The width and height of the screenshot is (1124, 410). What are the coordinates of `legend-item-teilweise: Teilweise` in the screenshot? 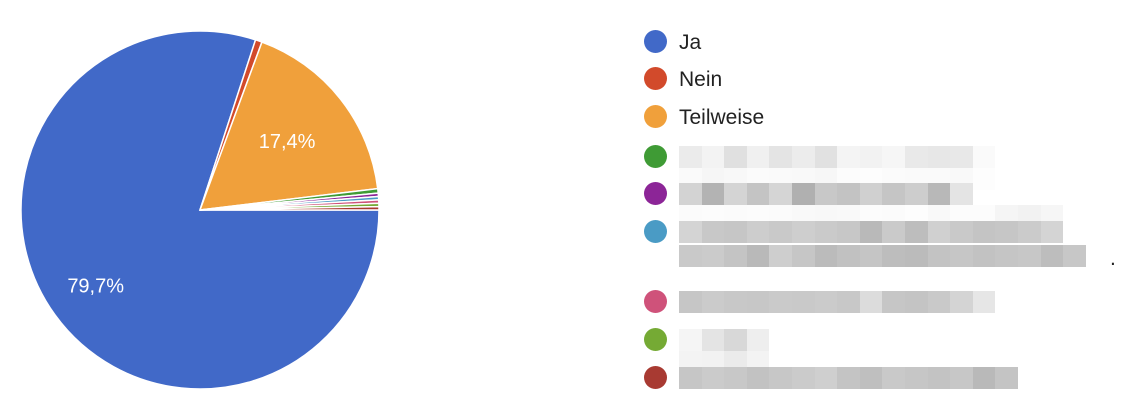 It's located at (704, 118).